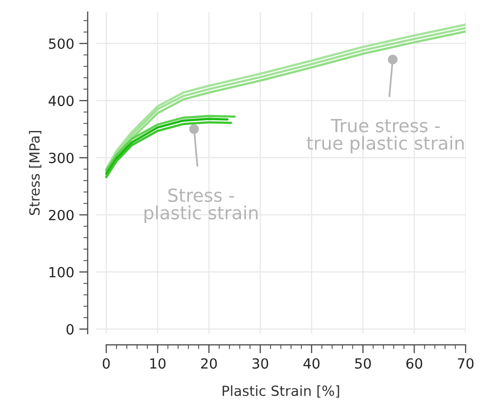 This screenshot has width=480, height=402. Describe the element at coordinates (201, 206) in the screenshot. I see `annotation: Stress - plastic strain` at that location.